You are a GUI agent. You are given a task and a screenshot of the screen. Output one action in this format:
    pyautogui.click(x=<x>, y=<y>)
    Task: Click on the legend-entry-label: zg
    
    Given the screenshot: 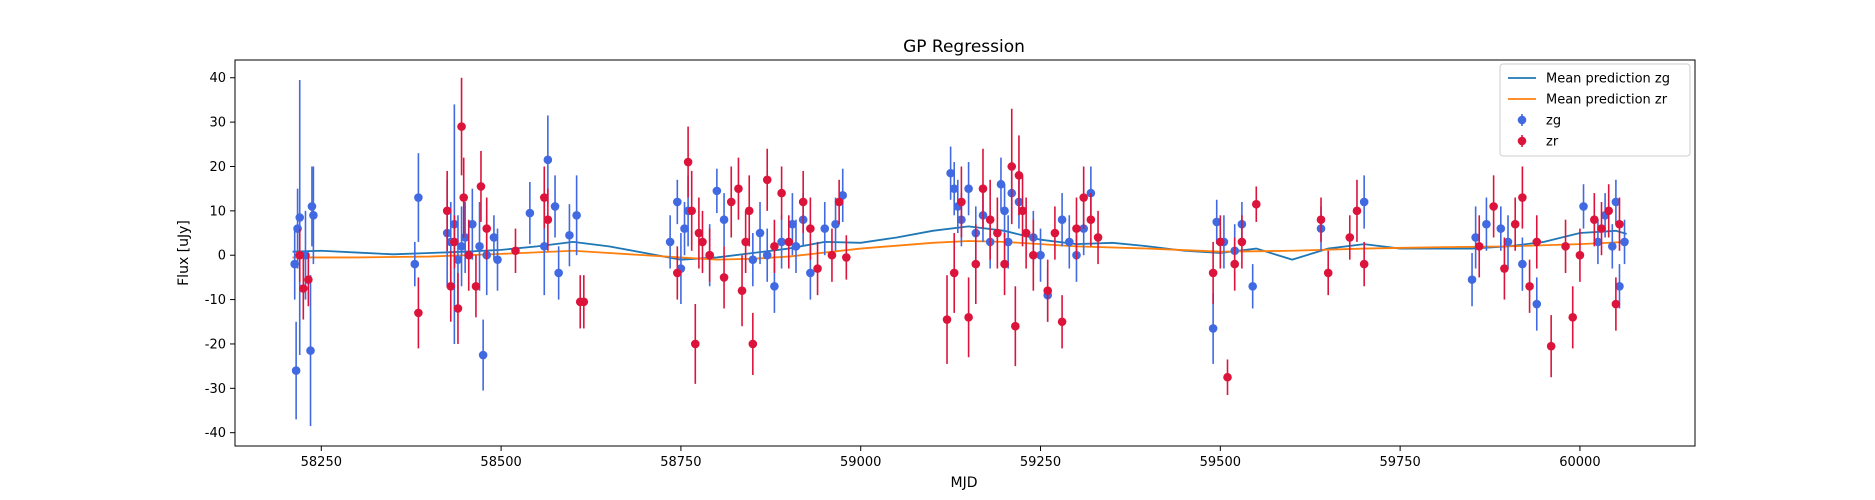 What is the action you would take?
    pyautogui.click(x=1553, y=121)
    